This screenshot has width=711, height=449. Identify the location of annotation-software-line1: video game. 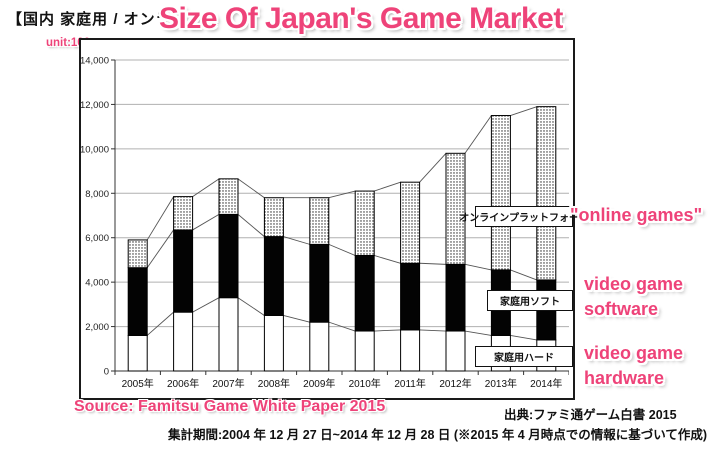
(634, 284).